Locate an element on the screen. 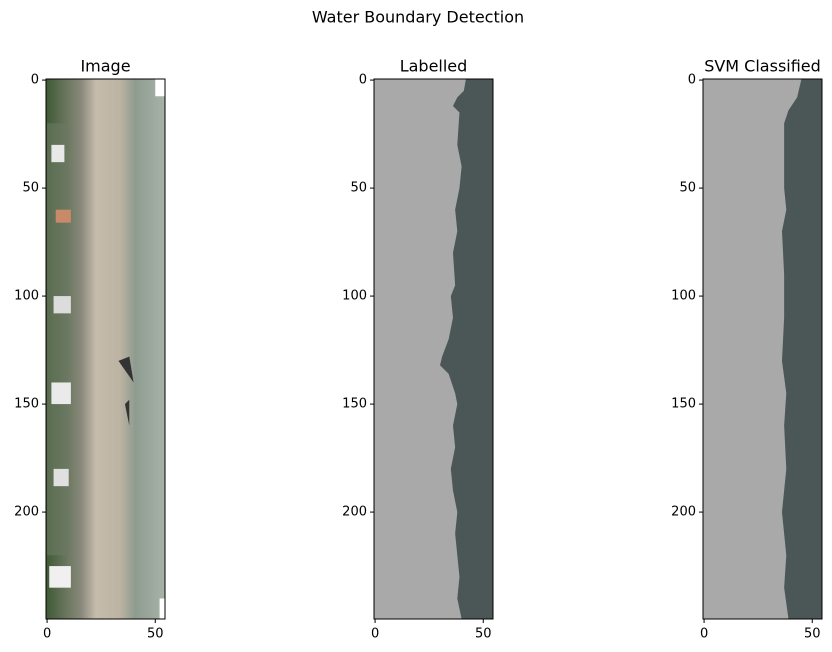  label-mask is located at coordinates (433, 349).